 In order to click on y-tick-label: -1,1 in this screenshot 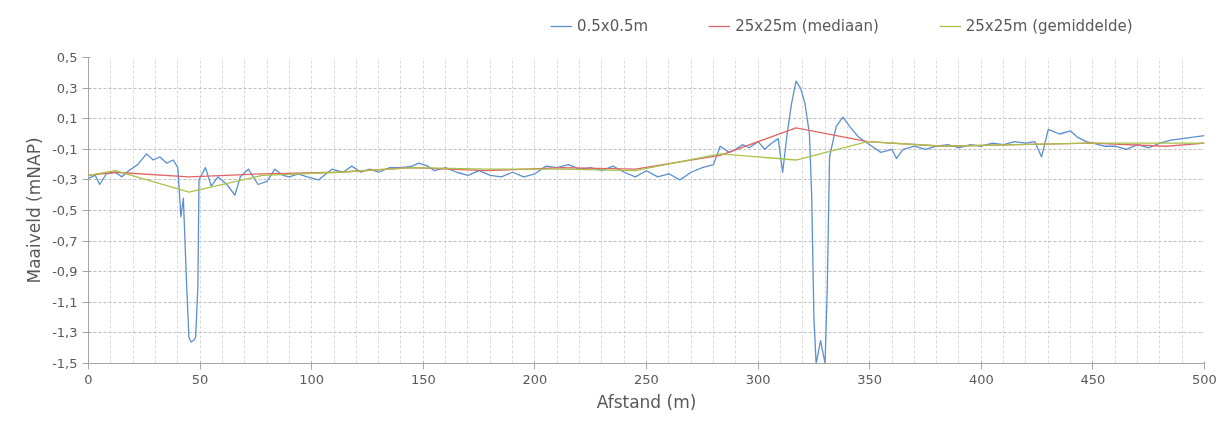, I will do `click(65, 302)`.